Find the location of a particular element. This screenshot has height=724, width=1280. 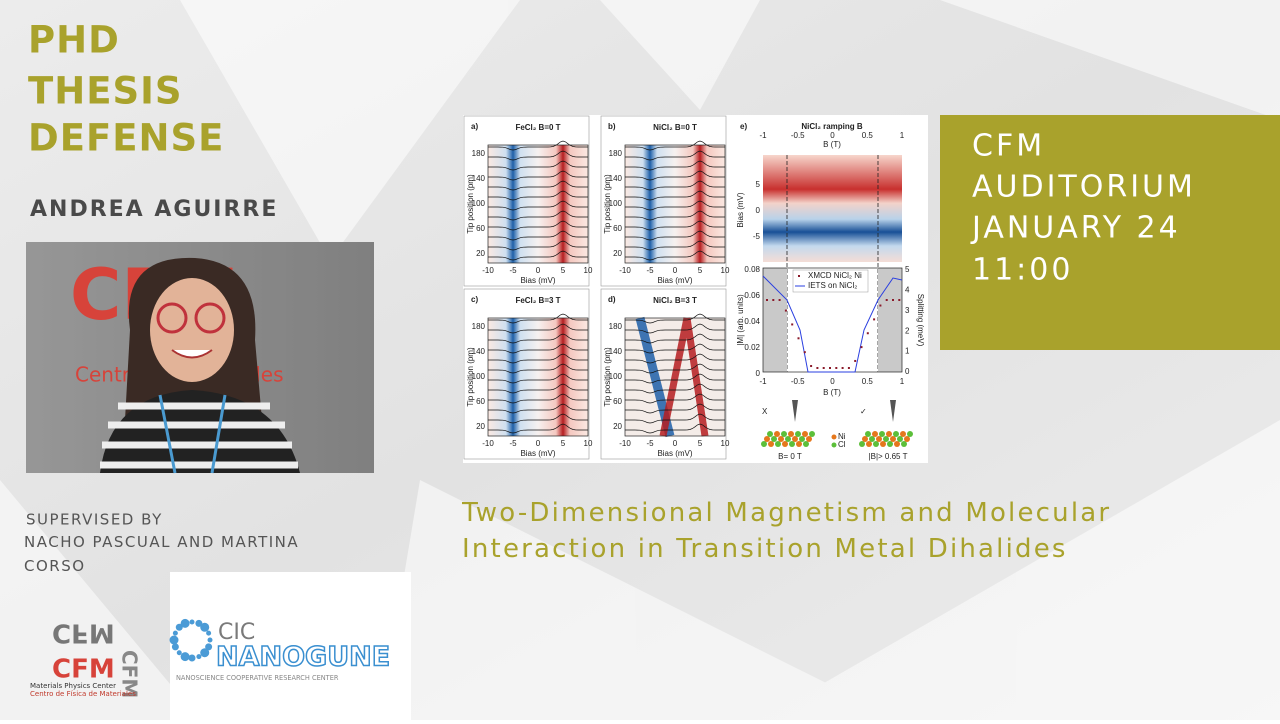

plot-frame is located at coordinates (675, 204).